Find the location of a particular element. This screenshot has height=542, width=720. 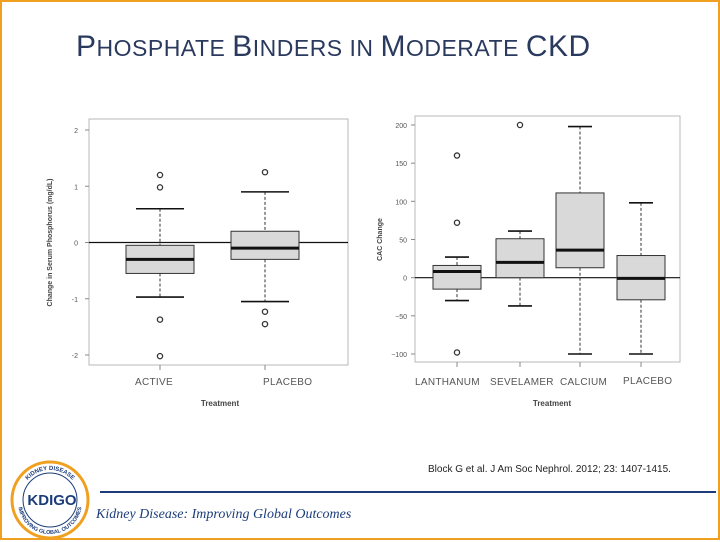

y-tick-label: −50 is located at coordinates (401, 317).